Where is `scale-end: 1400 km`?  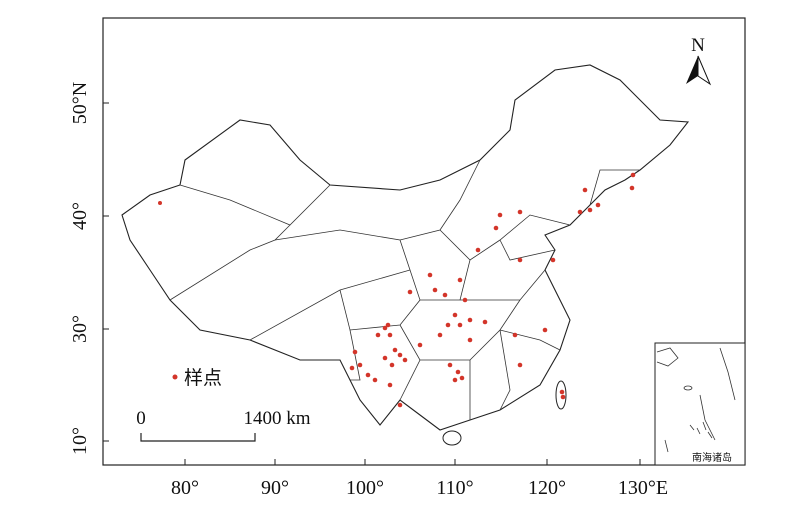
scale-end: 1400 km is located at coordinates (276, 418).